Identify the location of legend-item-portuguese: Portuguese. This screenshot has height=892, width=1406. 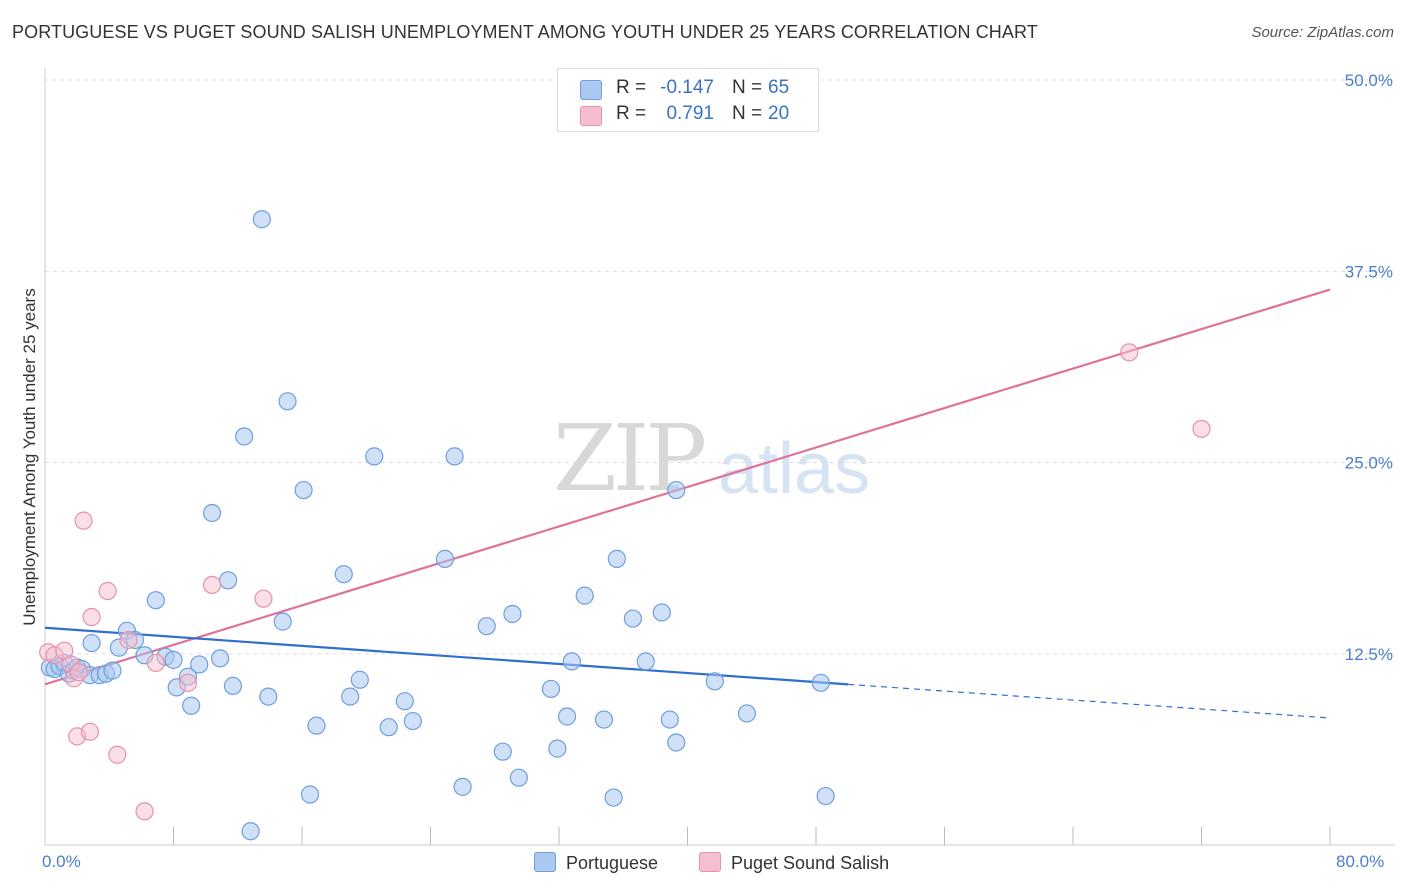
(596, 863).